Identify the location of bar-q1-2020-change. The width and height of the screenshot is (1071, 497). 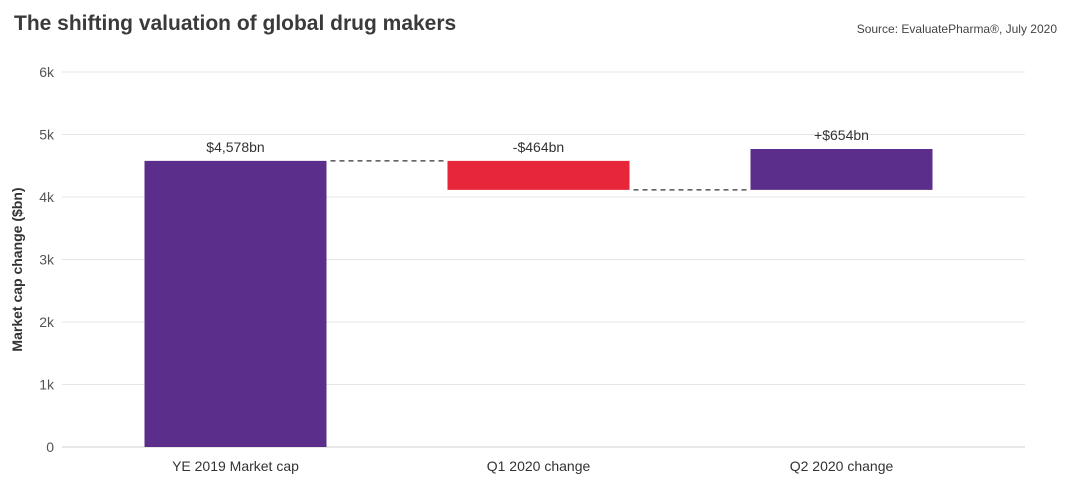
(538, 175).